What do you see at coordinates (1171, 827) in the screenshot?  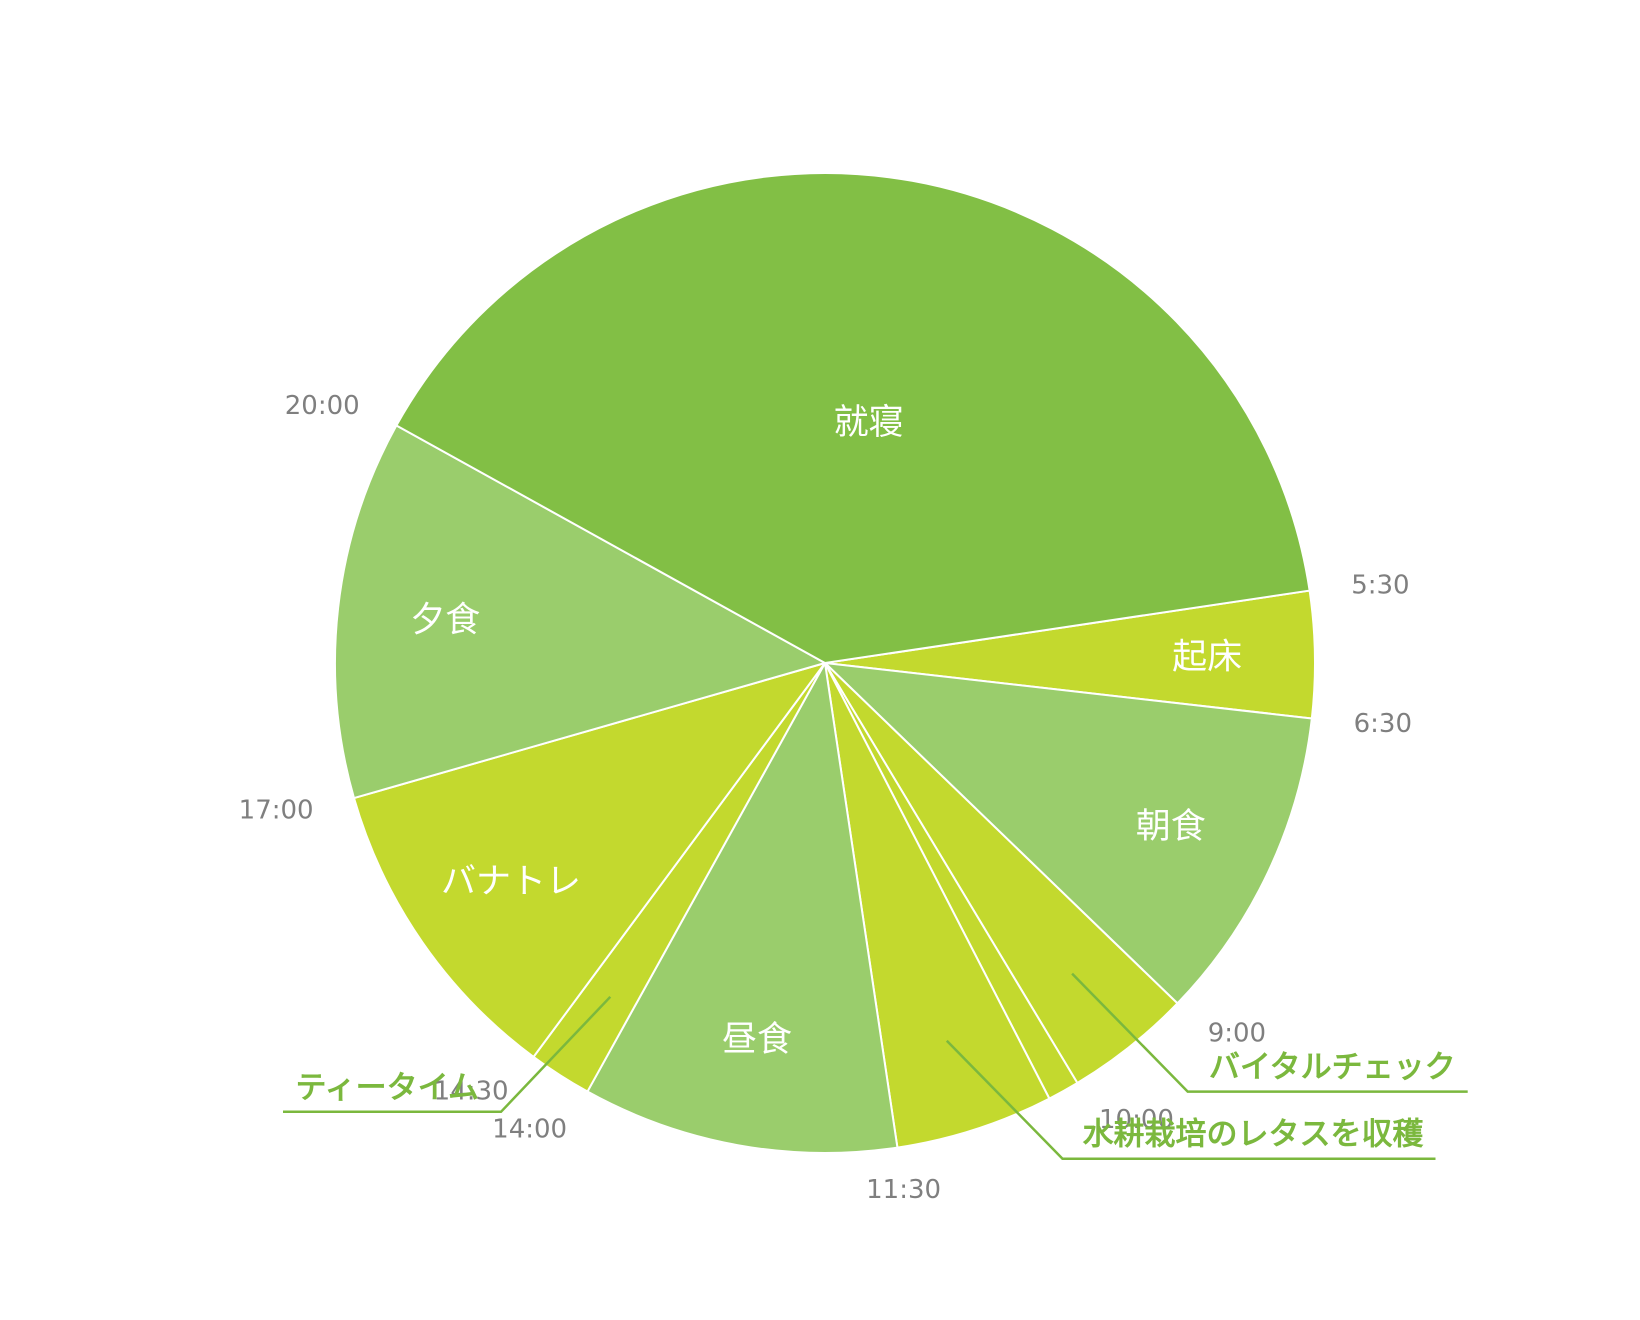 I see `slice-label-1: 朝食` at bounding box center [1171, 827].